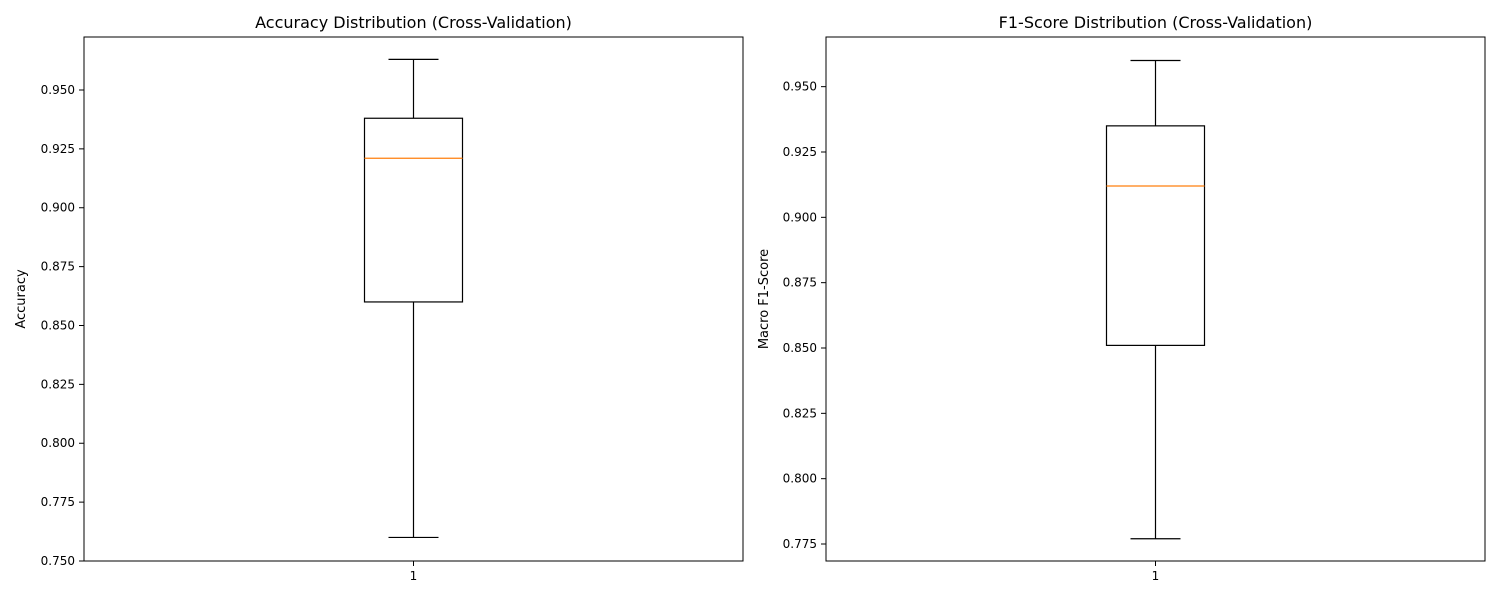  I want to click on chart-title: Accuracy Distribution (Cross-Validation), so click(413, 22).